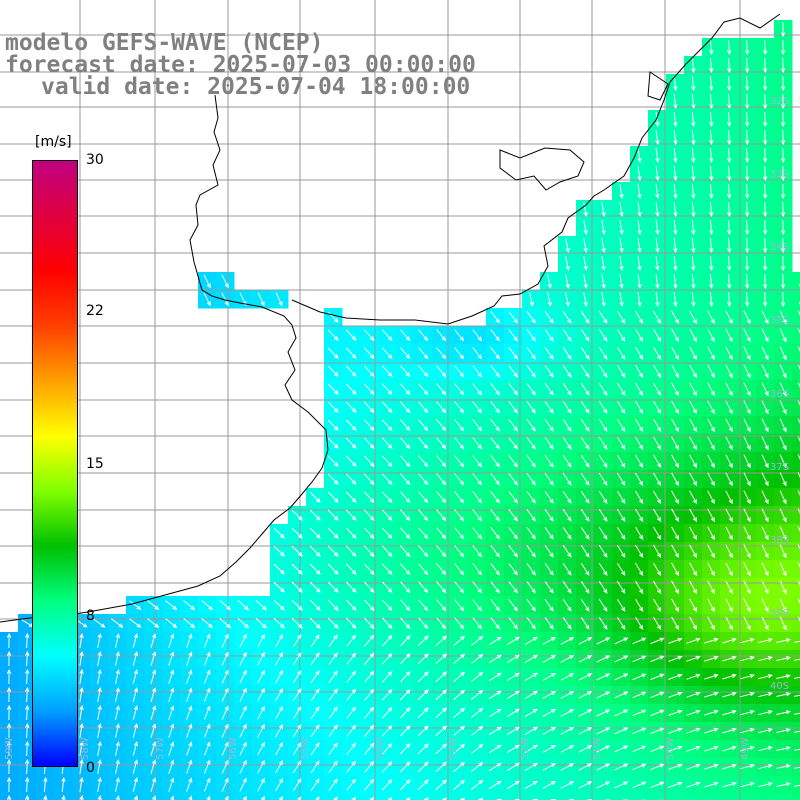 The height and width of the screenshot is (800, 800). Describe the element at coordinates (90, 768) in the screenshot. I see `colorbar-tick-0: 0` at that location.